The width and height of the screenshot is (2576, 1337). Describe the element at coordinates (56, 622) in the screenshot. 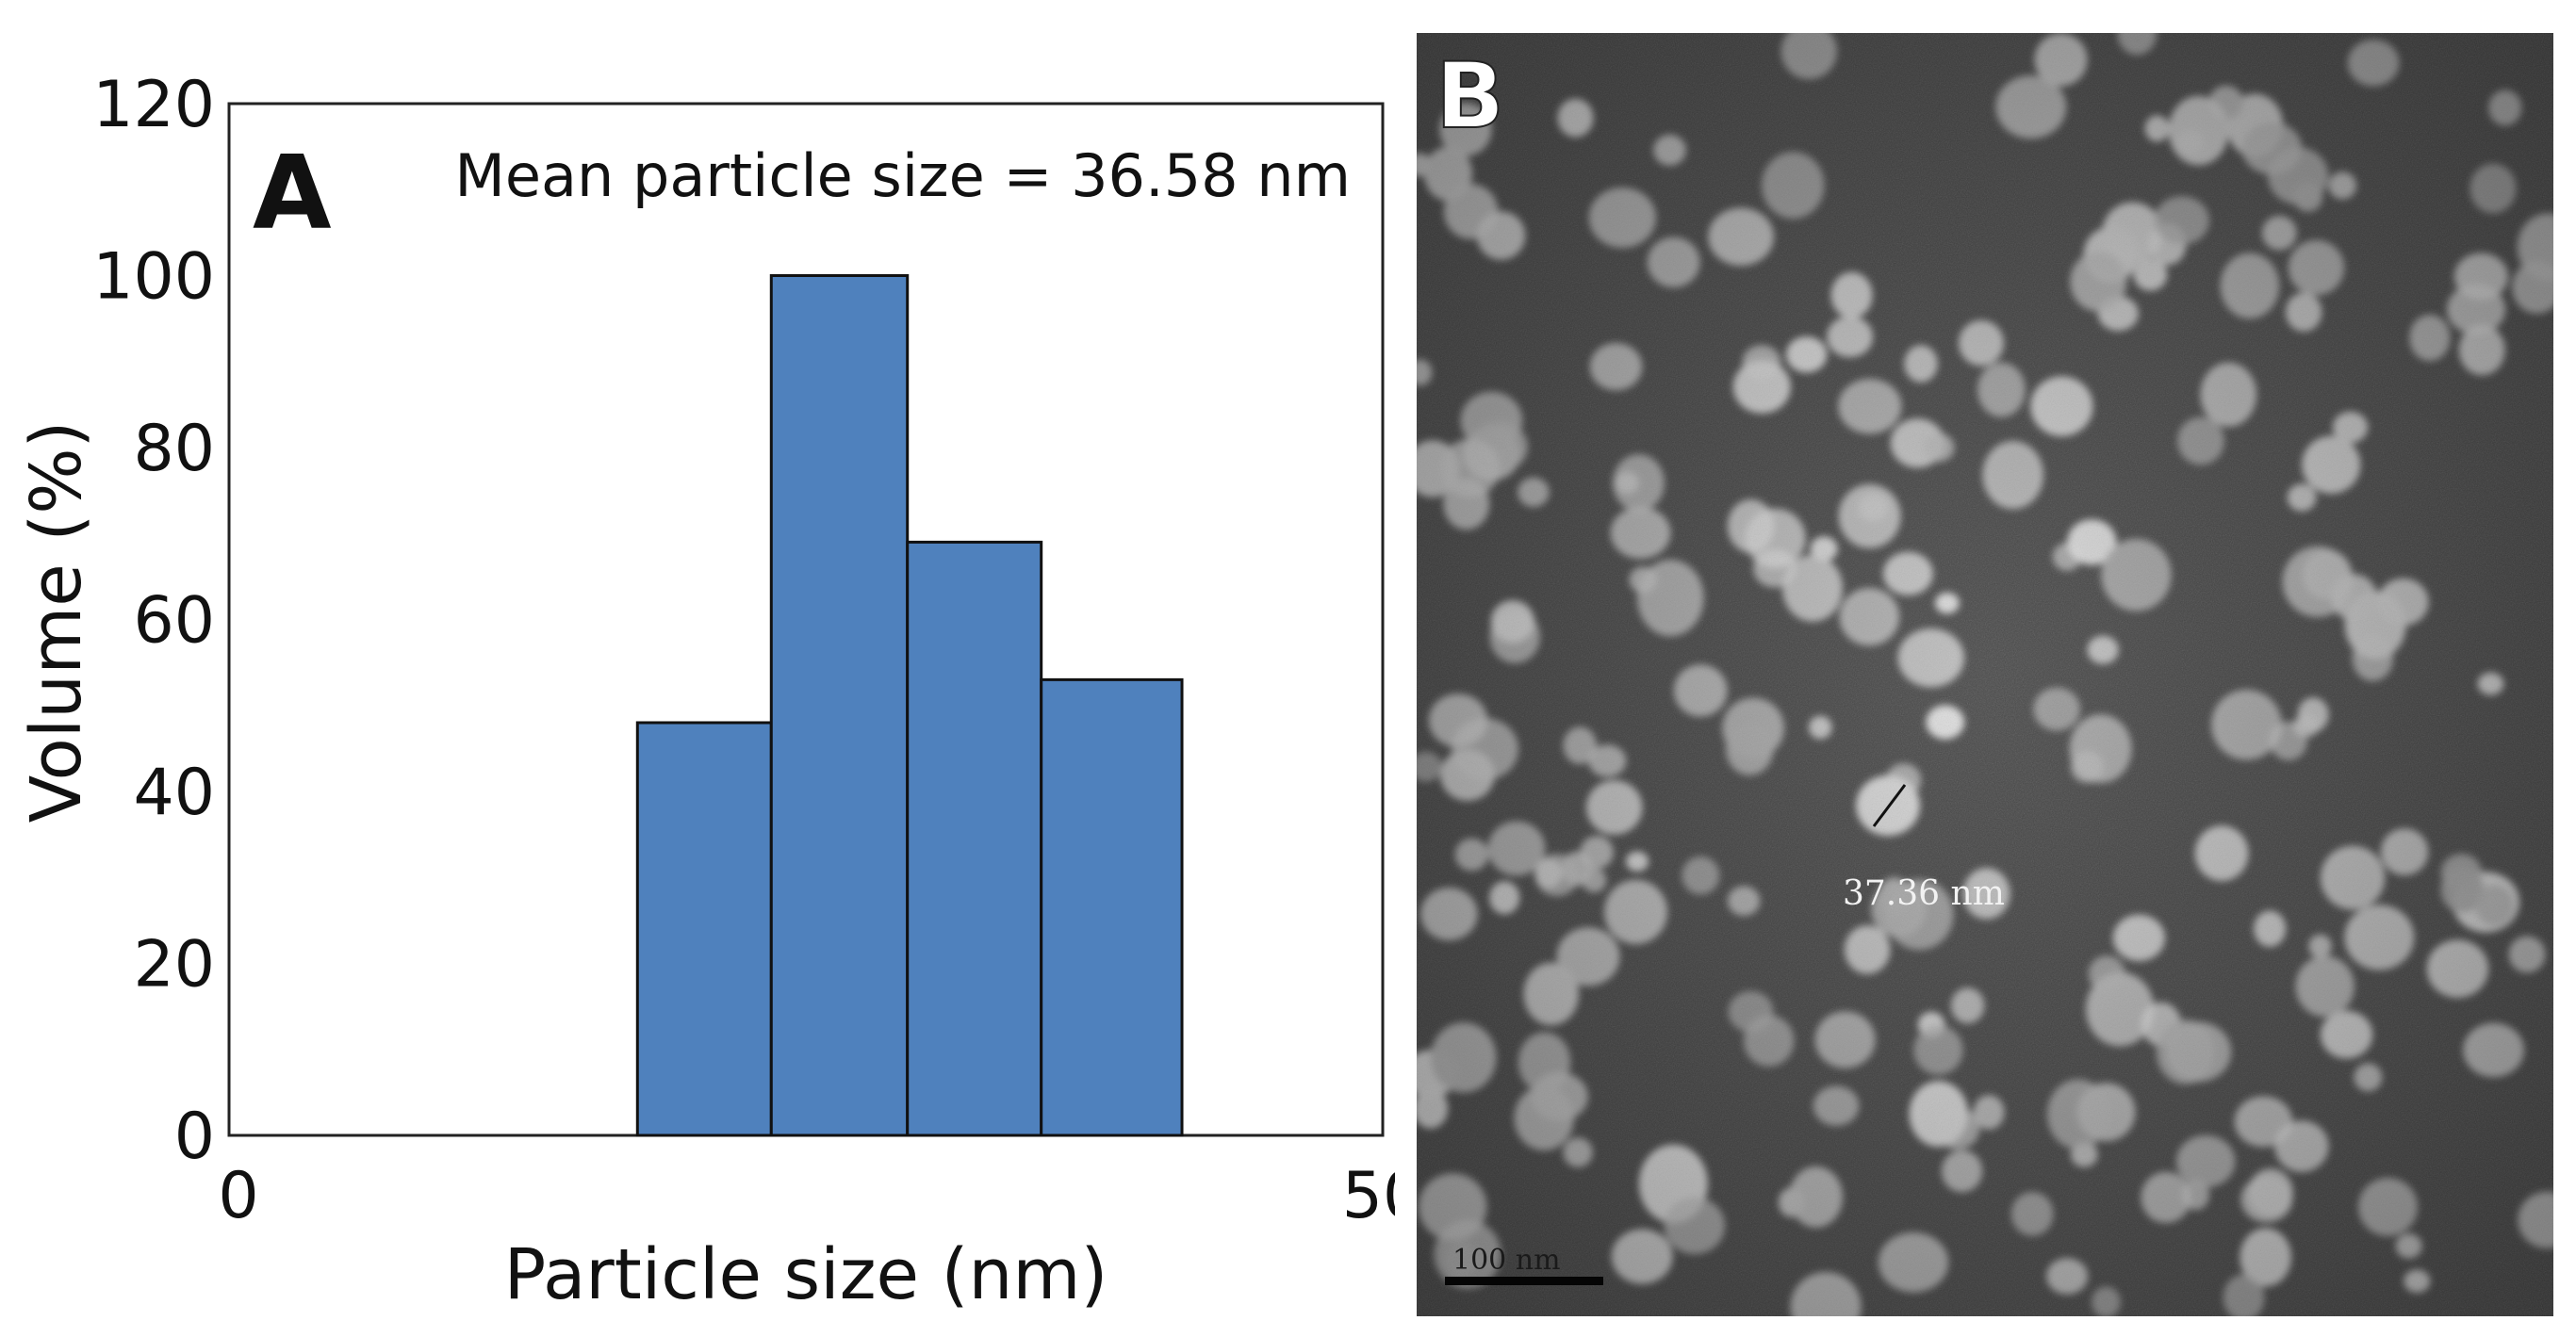

I see `y-axis-label: Volume (%)` at that location.